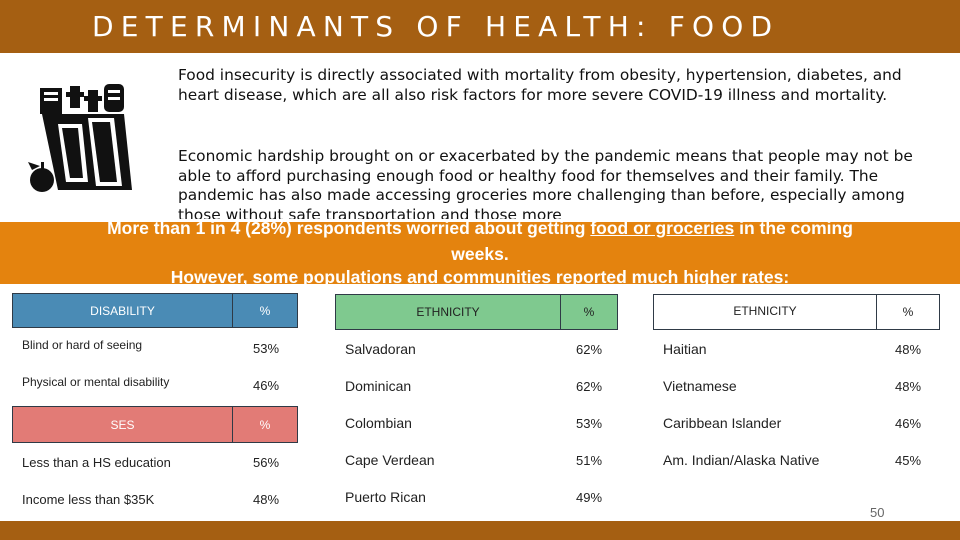  Describe the element at coordinates (908, 312) in the screenshot. I see `ethnicity-pct-header-2: %` at that location.